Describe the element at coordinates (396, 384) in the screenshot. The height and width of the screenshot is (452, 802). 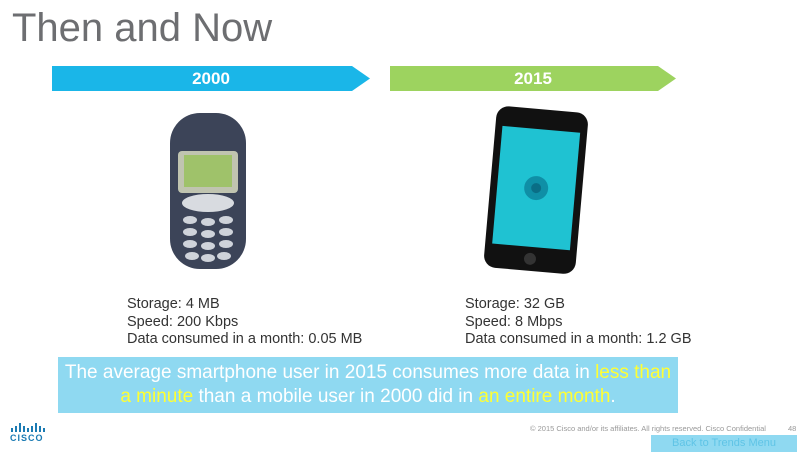
I see `highlight-text: less than a minute` at that location.